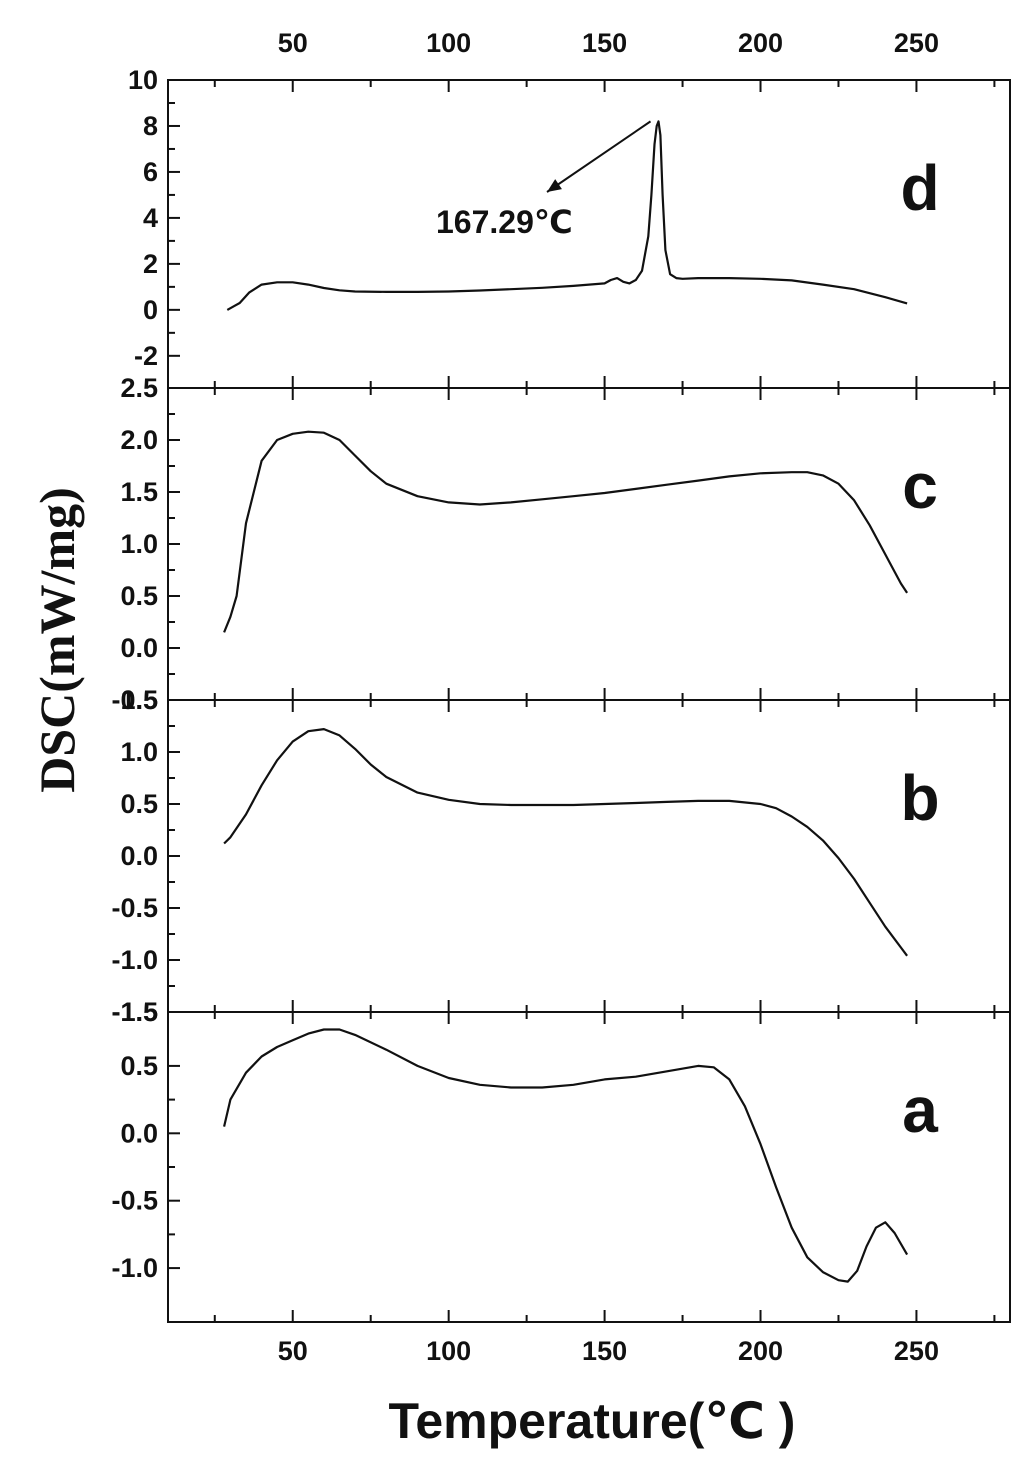 The image size is (1024, 1460). Describe the element at coordinates (760, 43) in the screenshot. I see `top-x-tick-label: 200` at that location.